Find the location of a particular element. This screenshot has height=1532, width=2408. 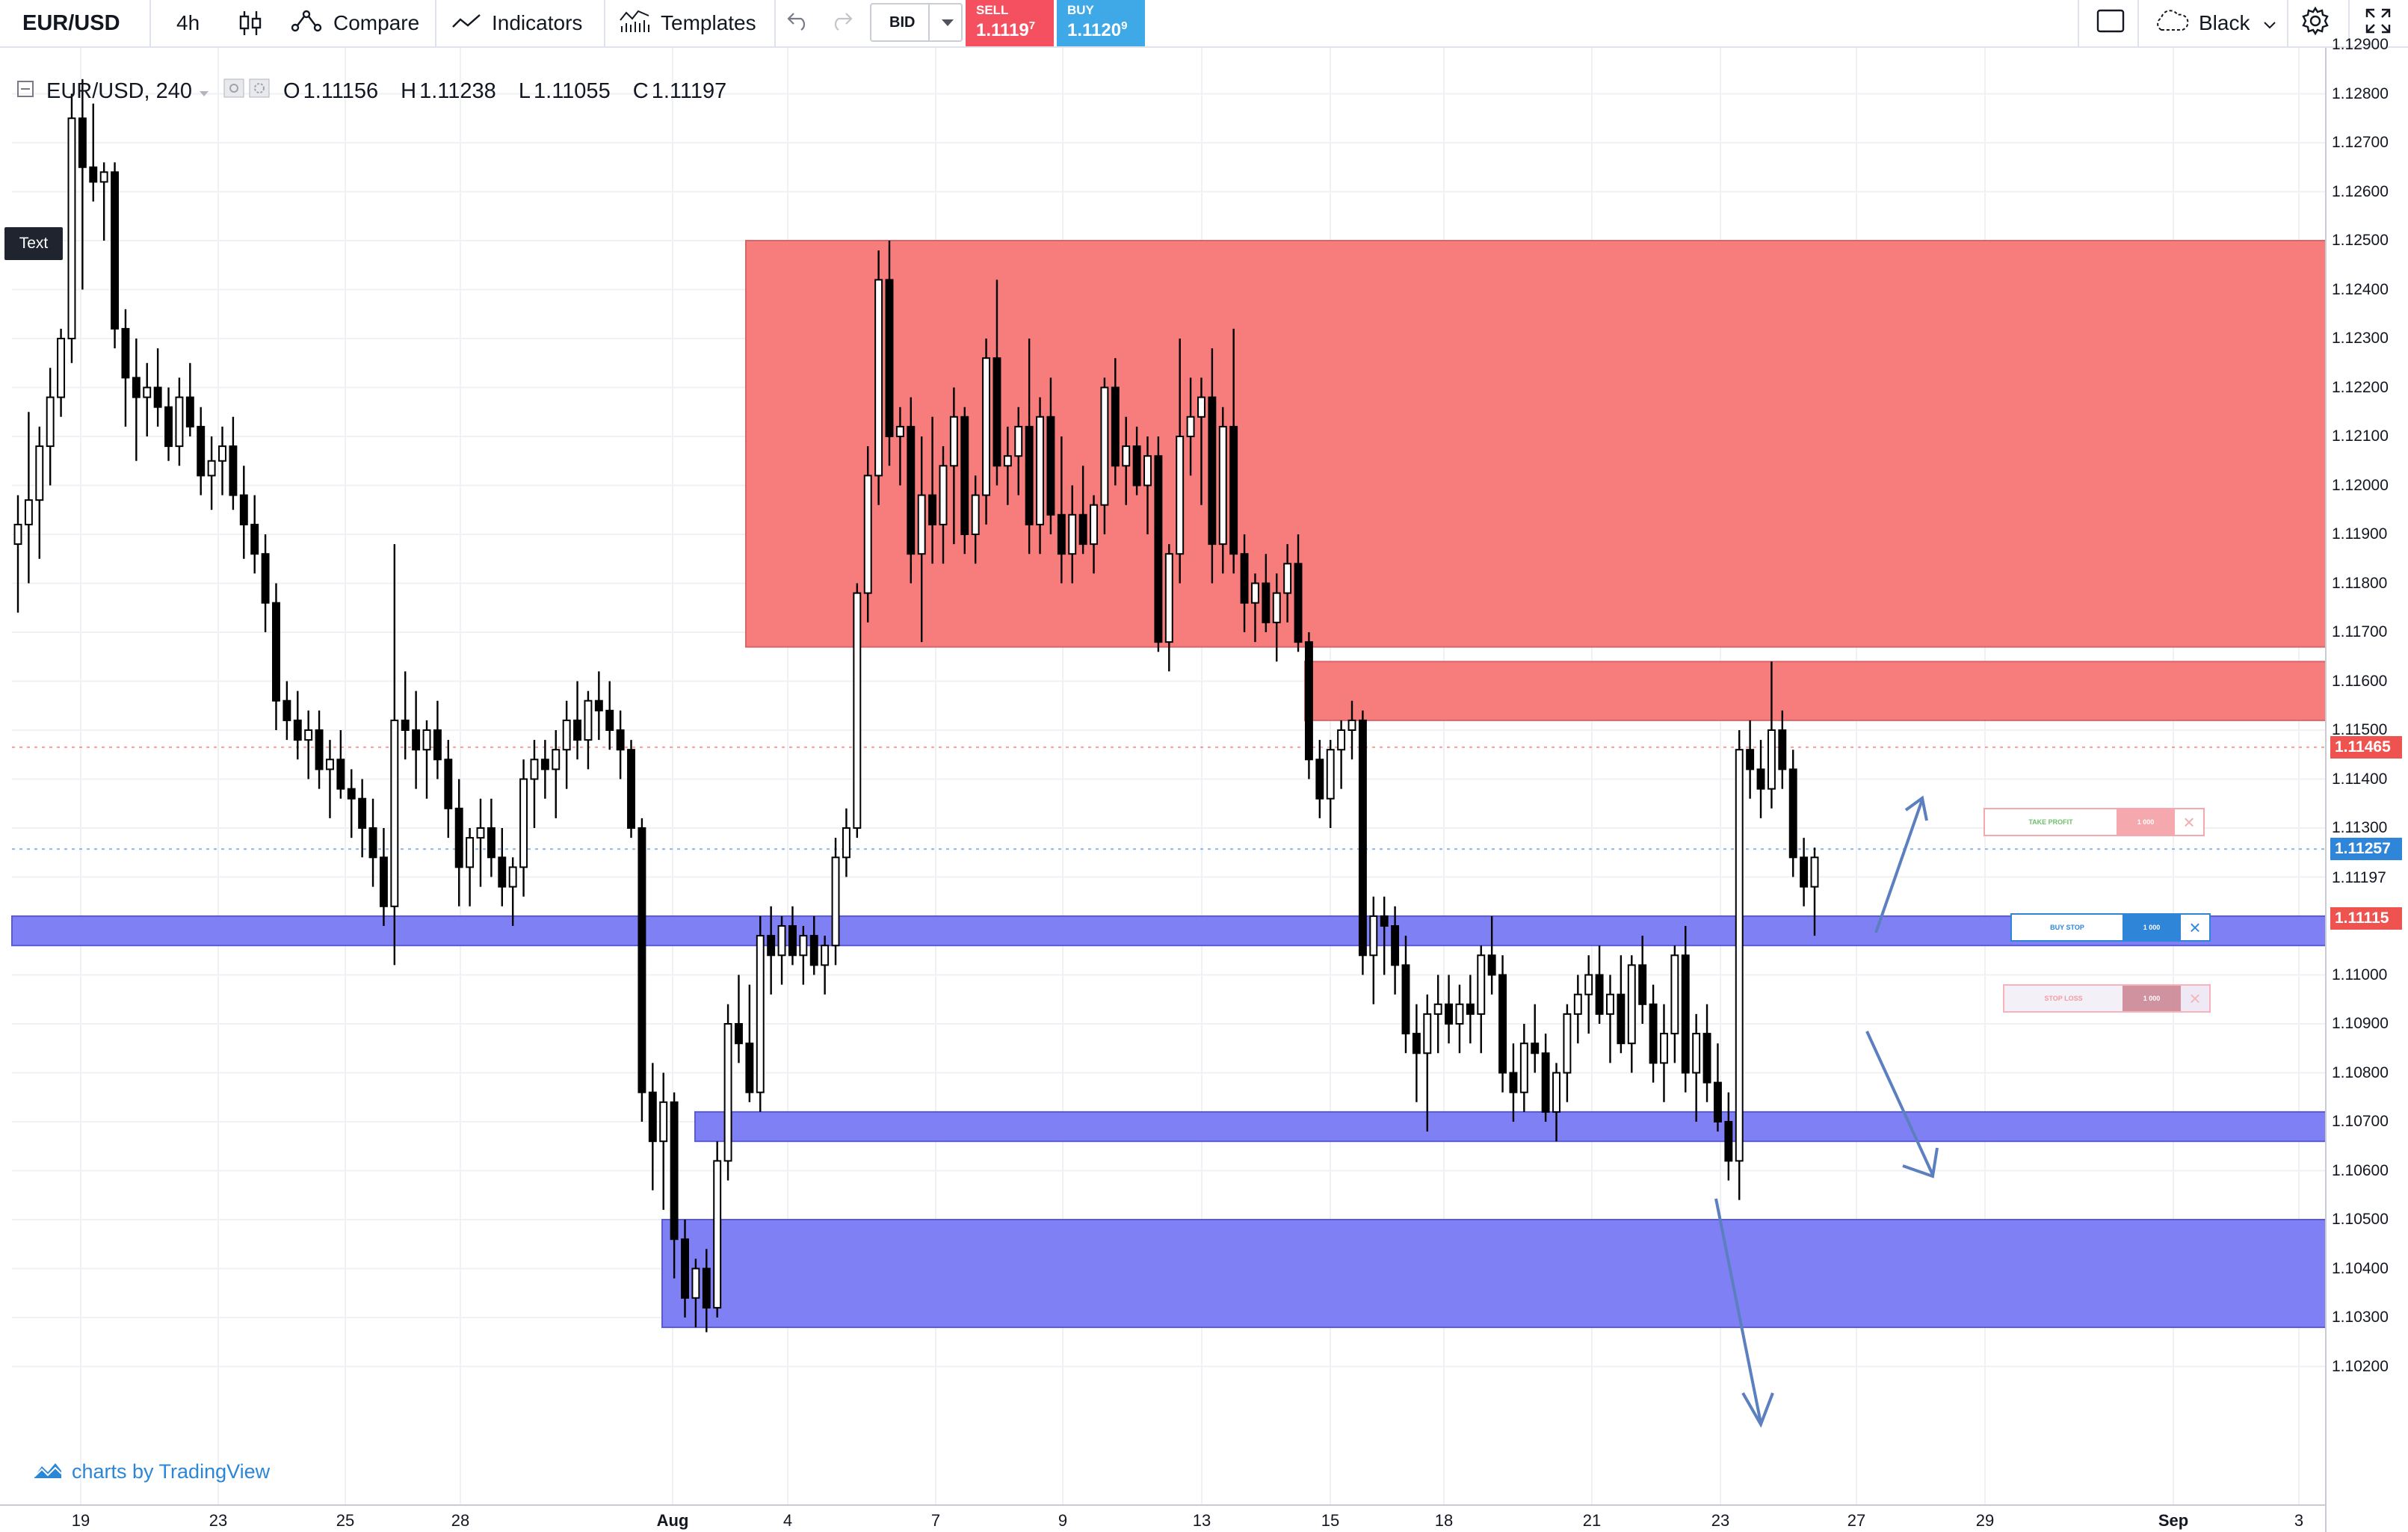

rectangle-button is located at coordinates (2110, 23).